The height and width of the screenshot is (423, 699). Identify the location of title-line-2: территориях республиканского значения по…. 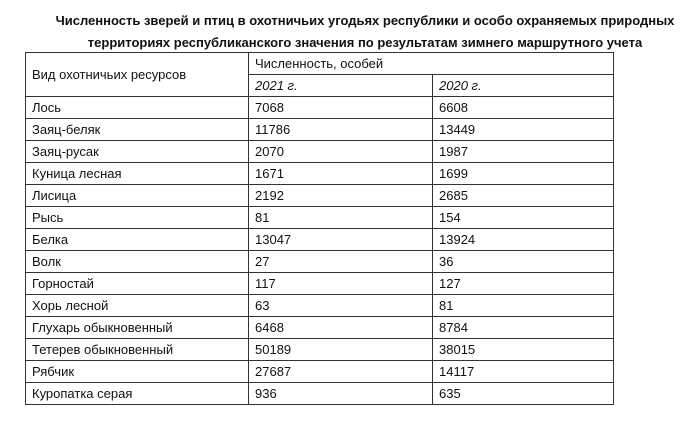
(365, 42).